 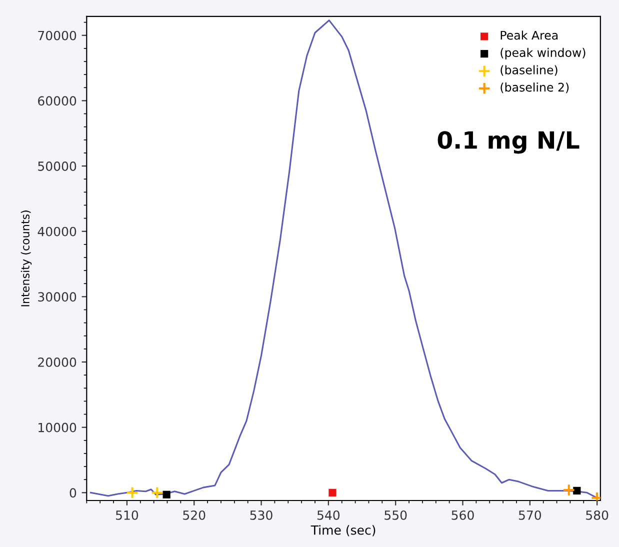 What do you see at coordinates (57, 427) in the screenshot?
I see `y-tick-label: 10000` at bounding box center [57, 427].